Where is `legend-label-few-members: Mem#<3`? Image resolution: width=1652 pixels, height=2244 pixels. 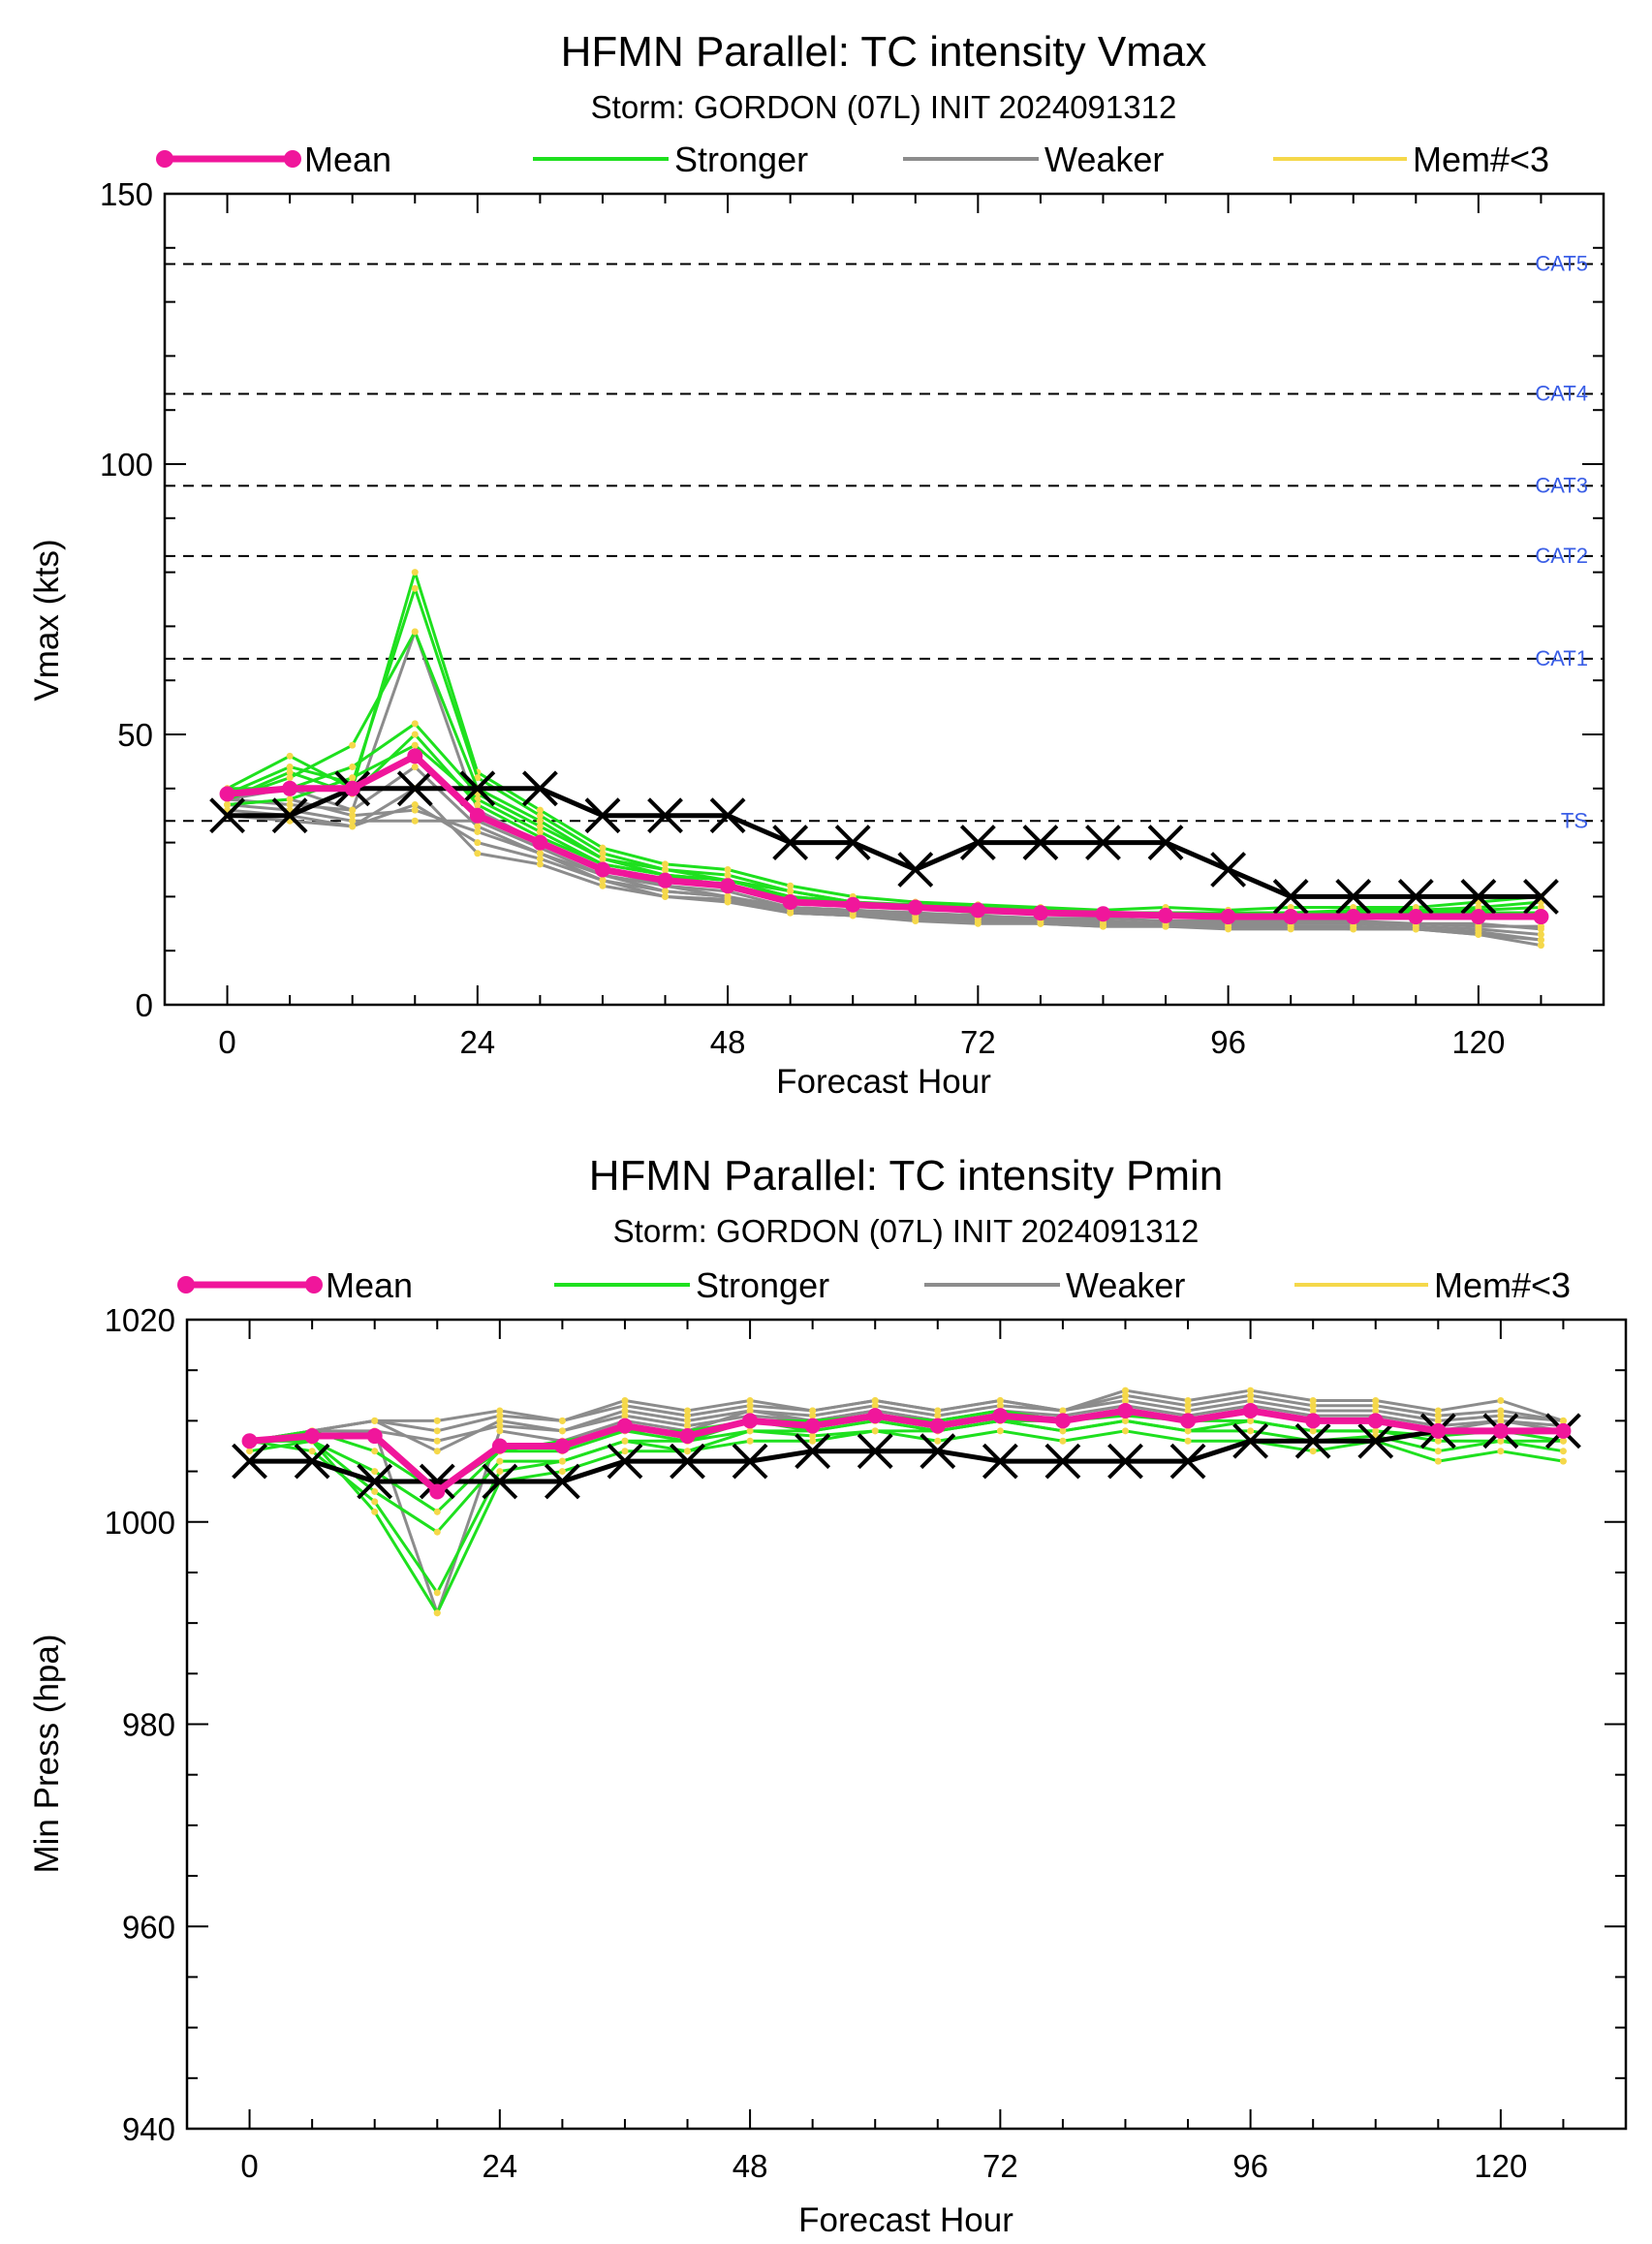 legend-label-few-members: Mem#<3 is located at coordinates (1481, 159).